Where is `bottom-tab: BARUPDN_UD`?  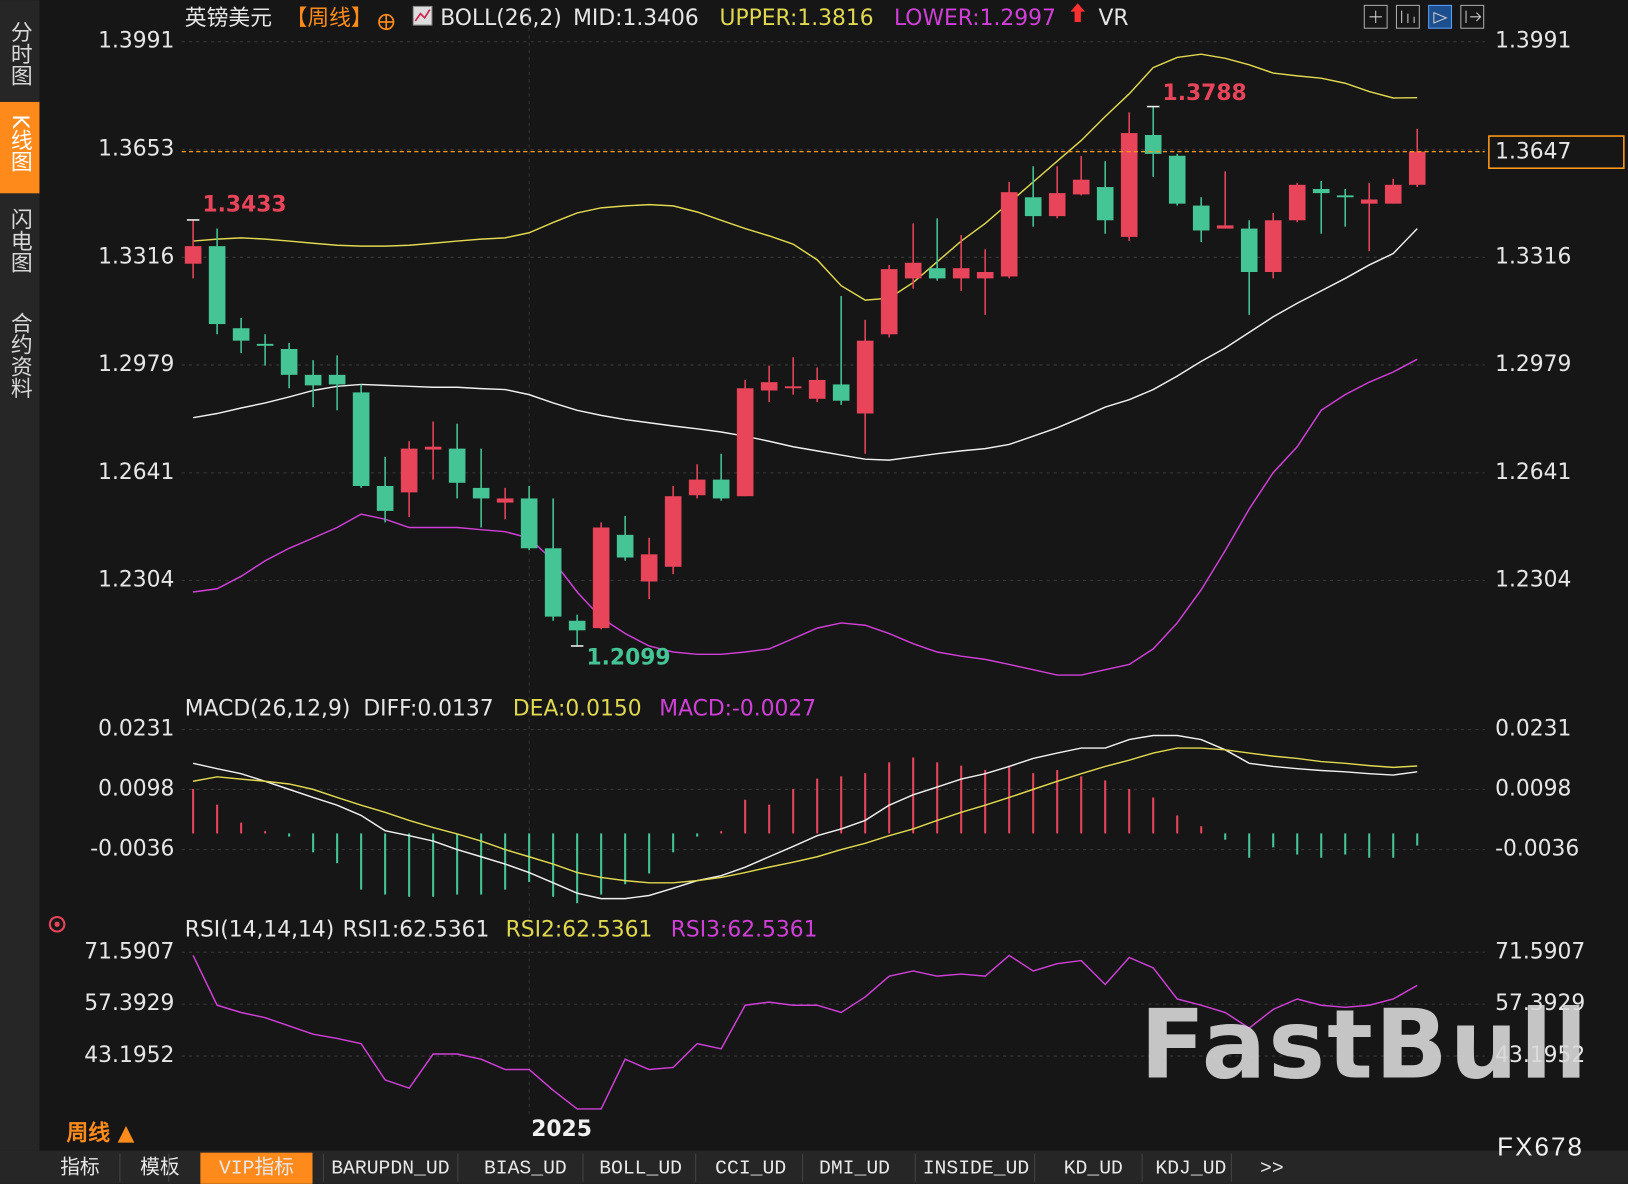 bottom-tab: BARUPDN_UD is located at coordinates (390, 1168).